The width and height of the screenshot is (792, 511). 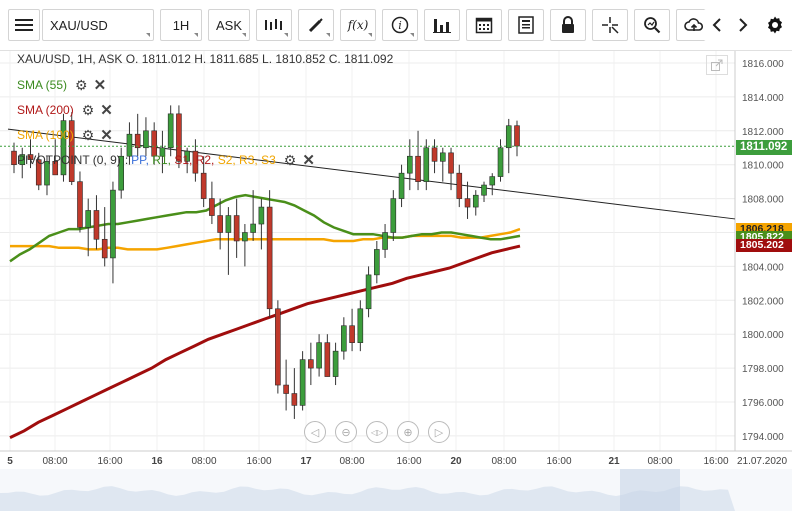 I want to click on x-tick-label: 21, so click(x=614, y=461).